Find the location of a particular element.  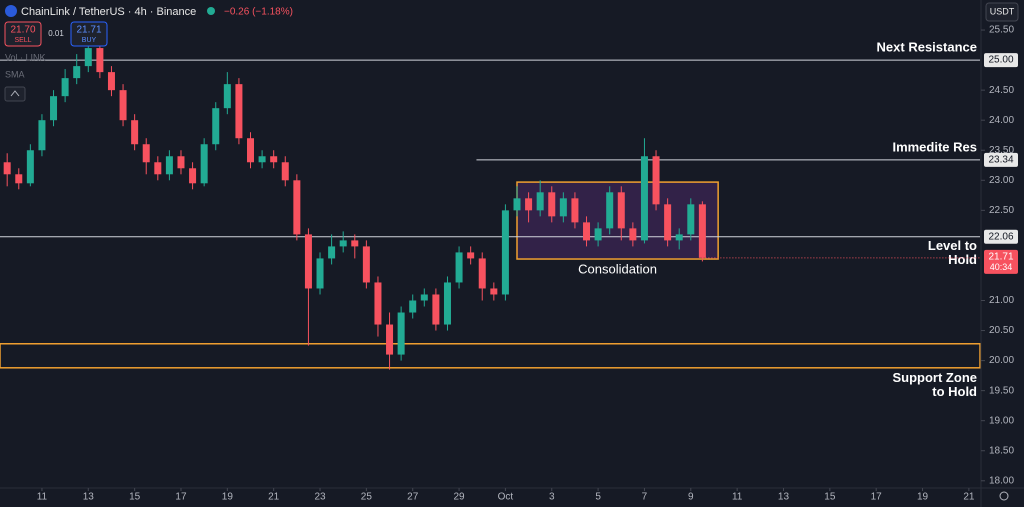

chevron-icon is located at coordinates (15, 93).